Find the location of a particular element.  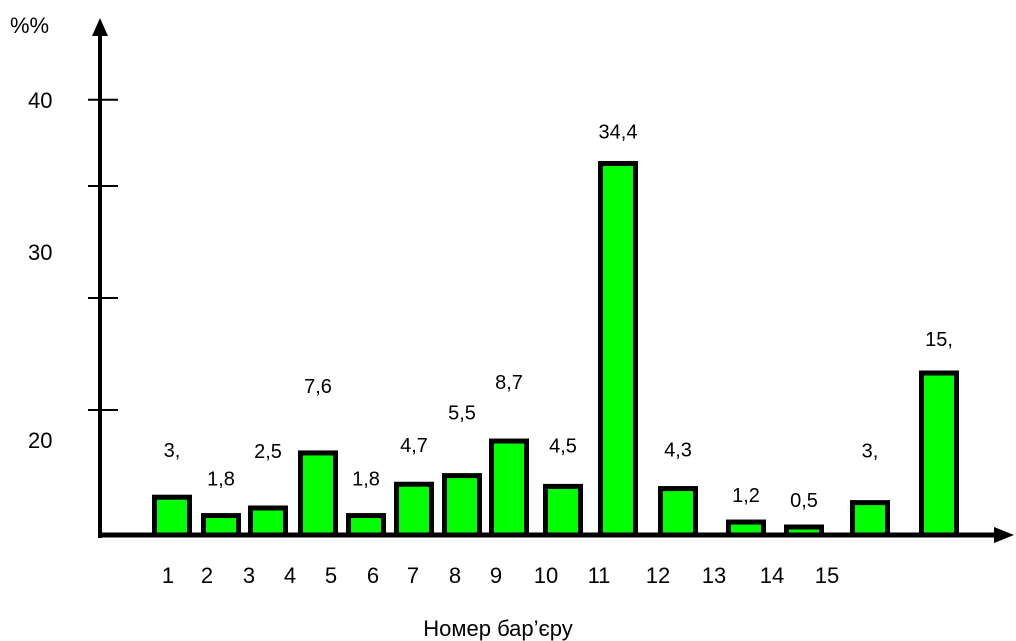

x-tick-label: 4 is located at coordinates (290, 575).